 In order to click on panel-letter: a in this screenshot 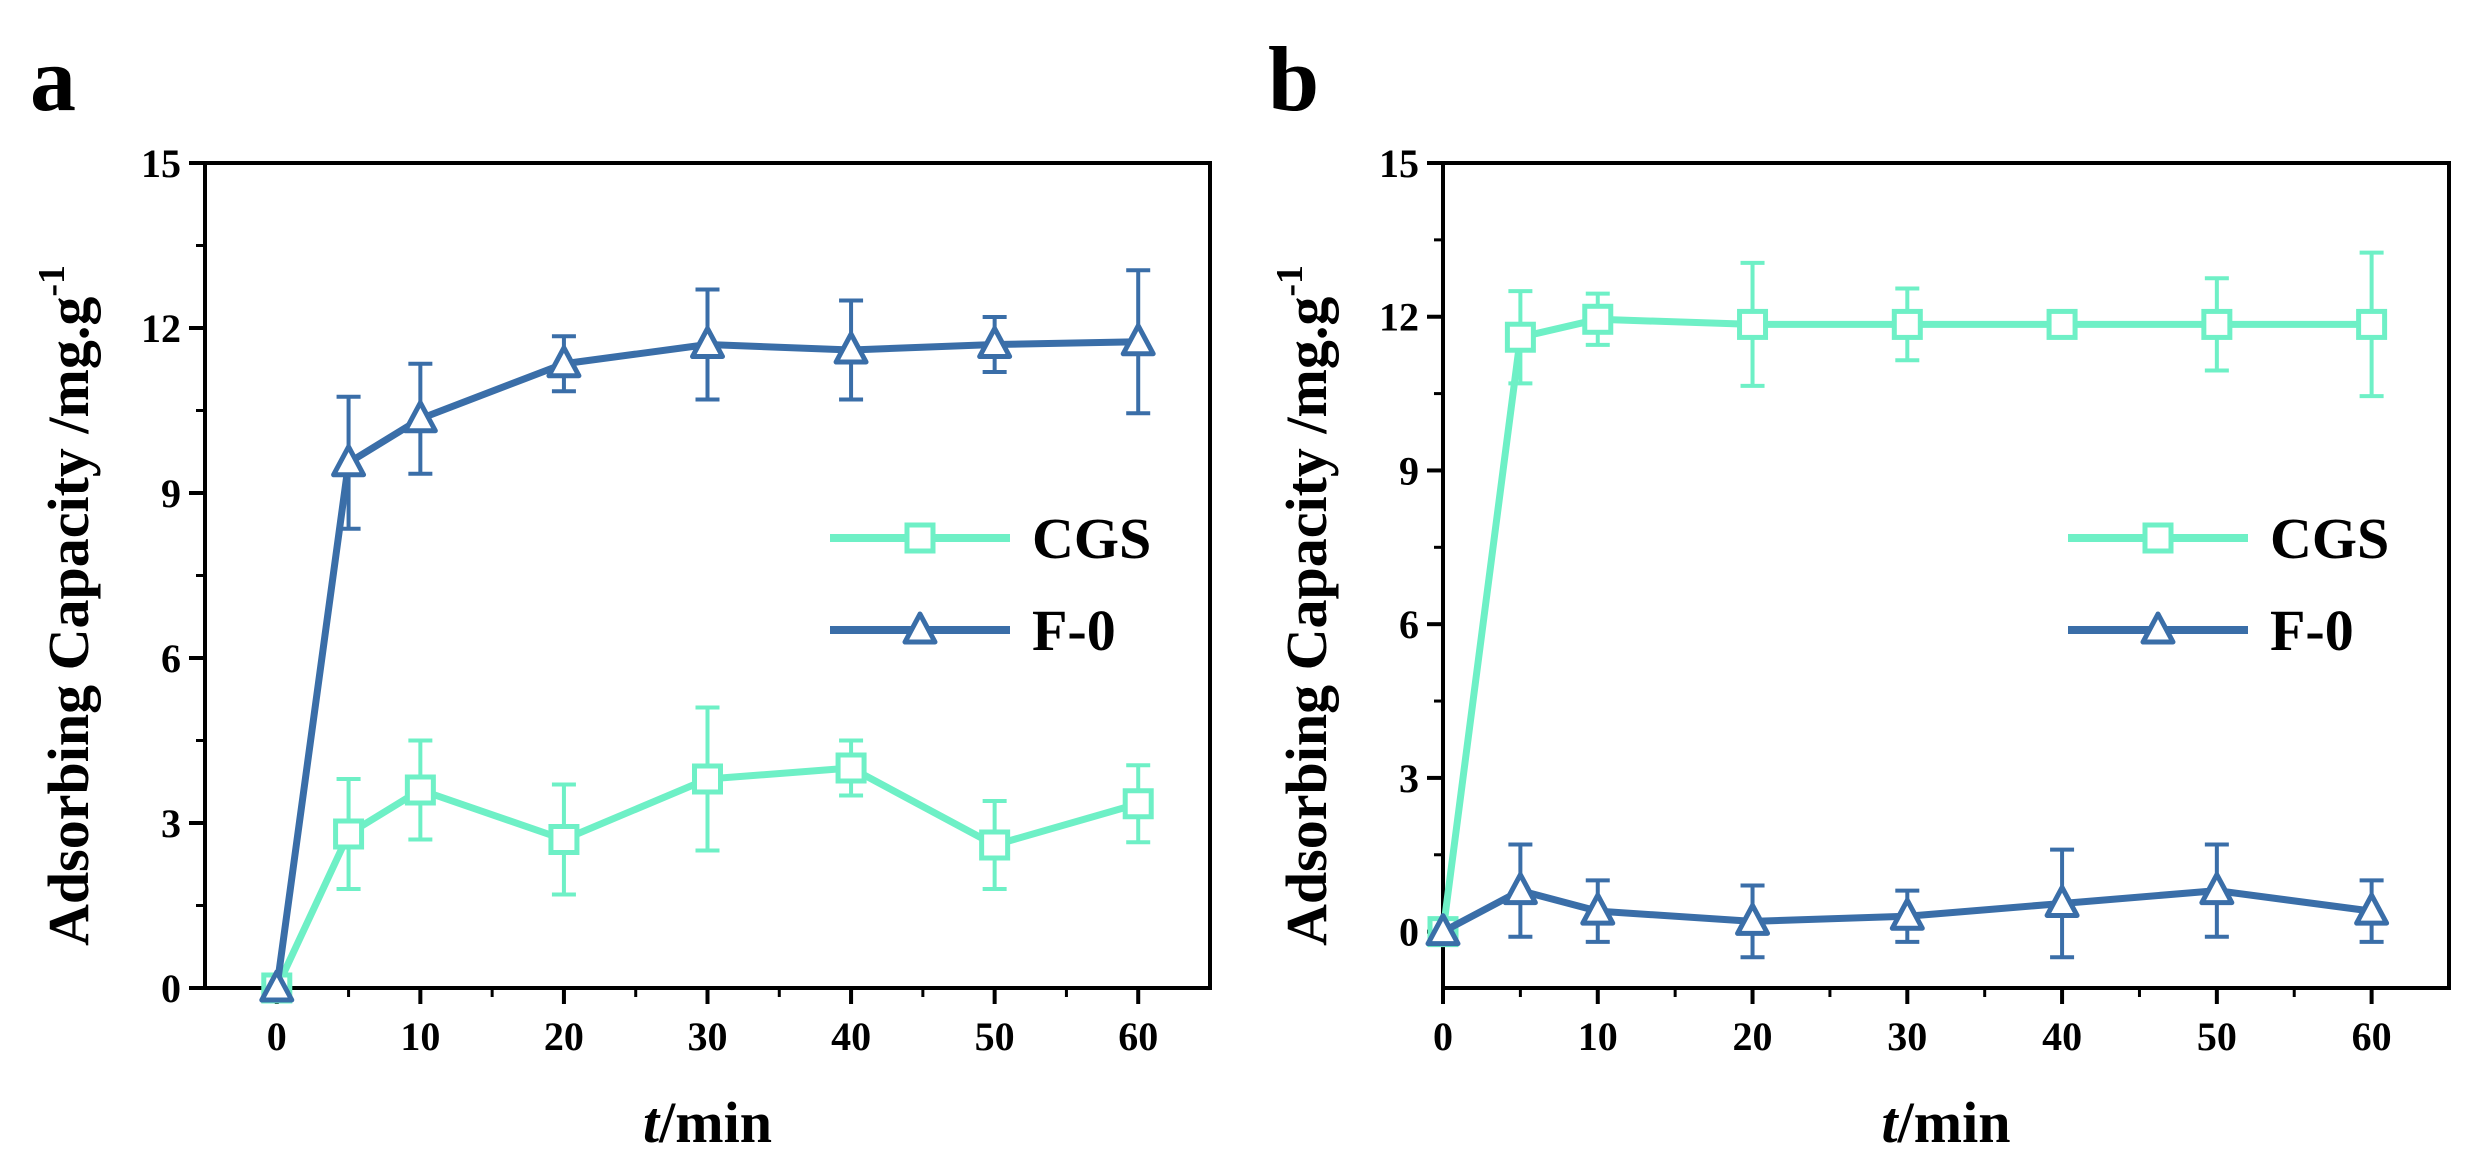, I will do `click(53, 79)`.